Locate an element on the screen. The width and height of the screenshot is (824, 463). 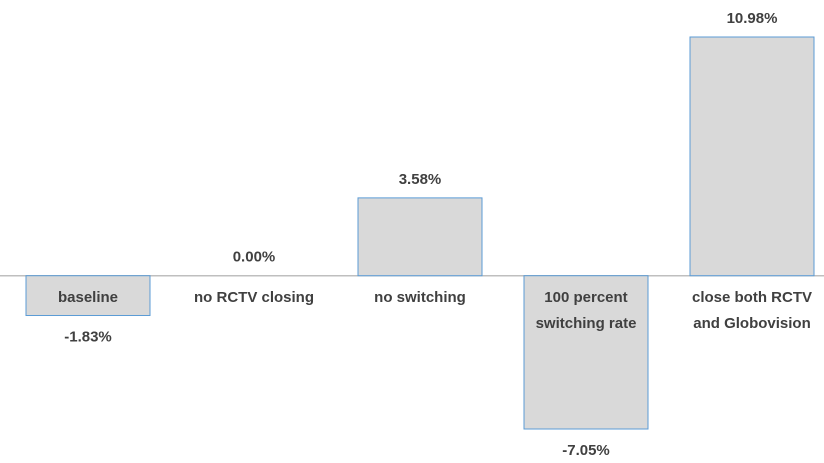
value-label: 3.58% is located at coordinates (420, 179).